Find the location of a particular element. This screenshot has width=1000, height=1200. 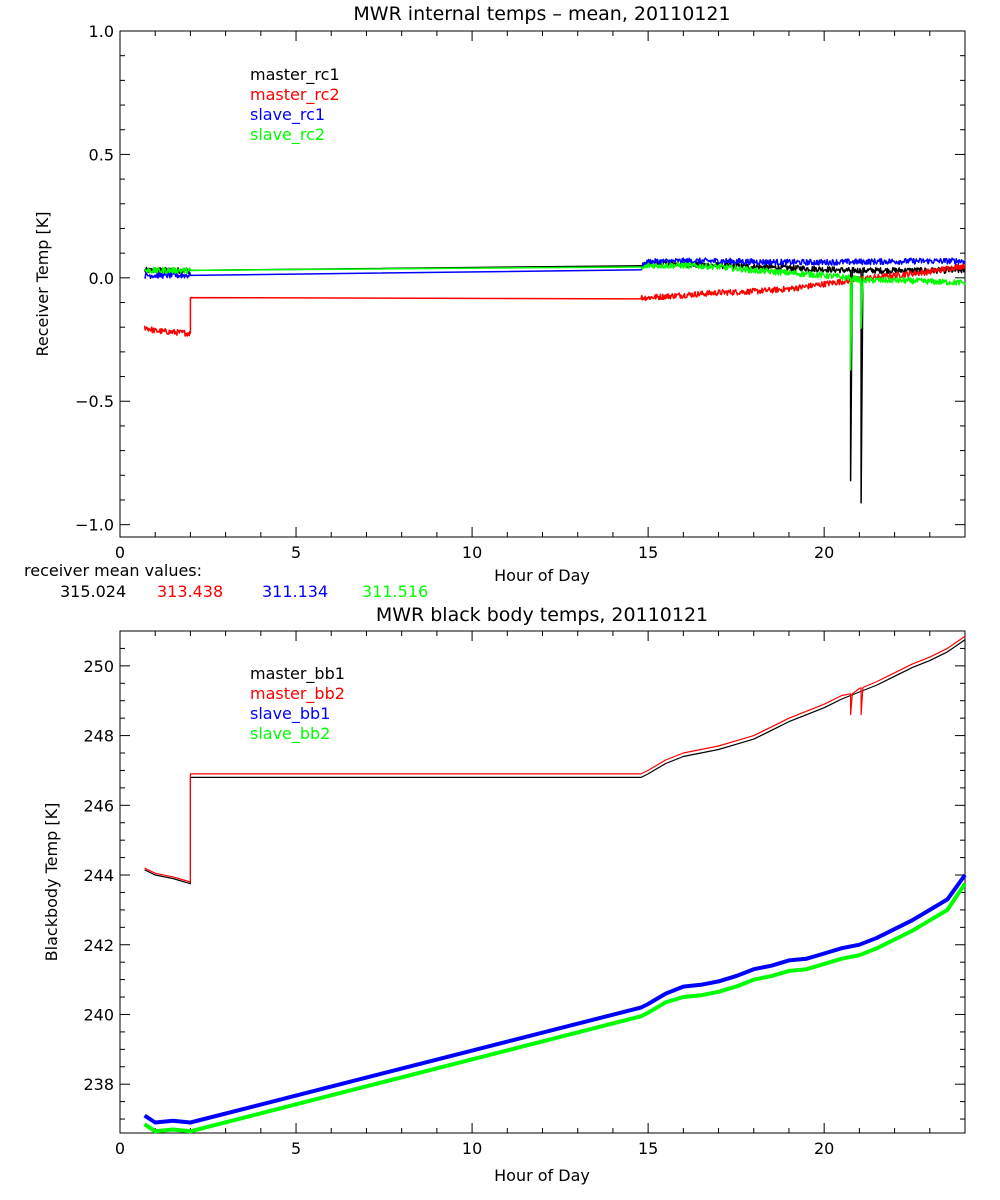

chart-title: MWR black body temps, 20110121 is located at coordinates (542, 615).